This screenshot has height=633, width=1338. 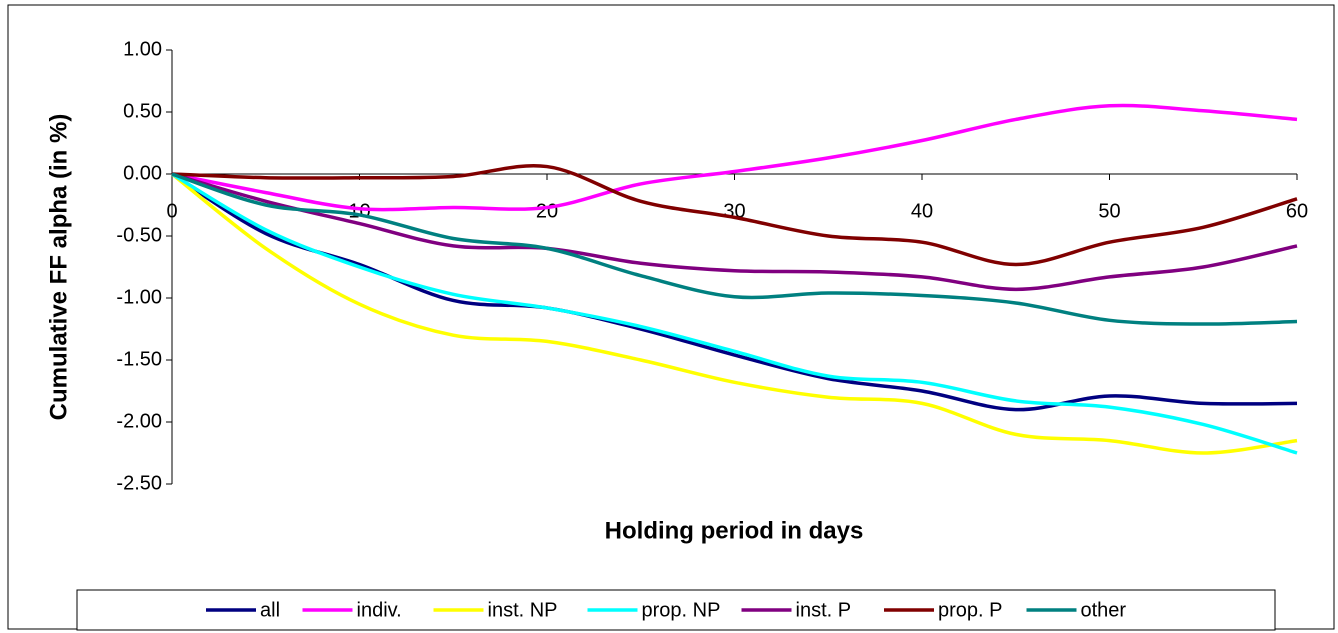 I want to click on y-tick-label: -2.50, so click(x=139, y=483).